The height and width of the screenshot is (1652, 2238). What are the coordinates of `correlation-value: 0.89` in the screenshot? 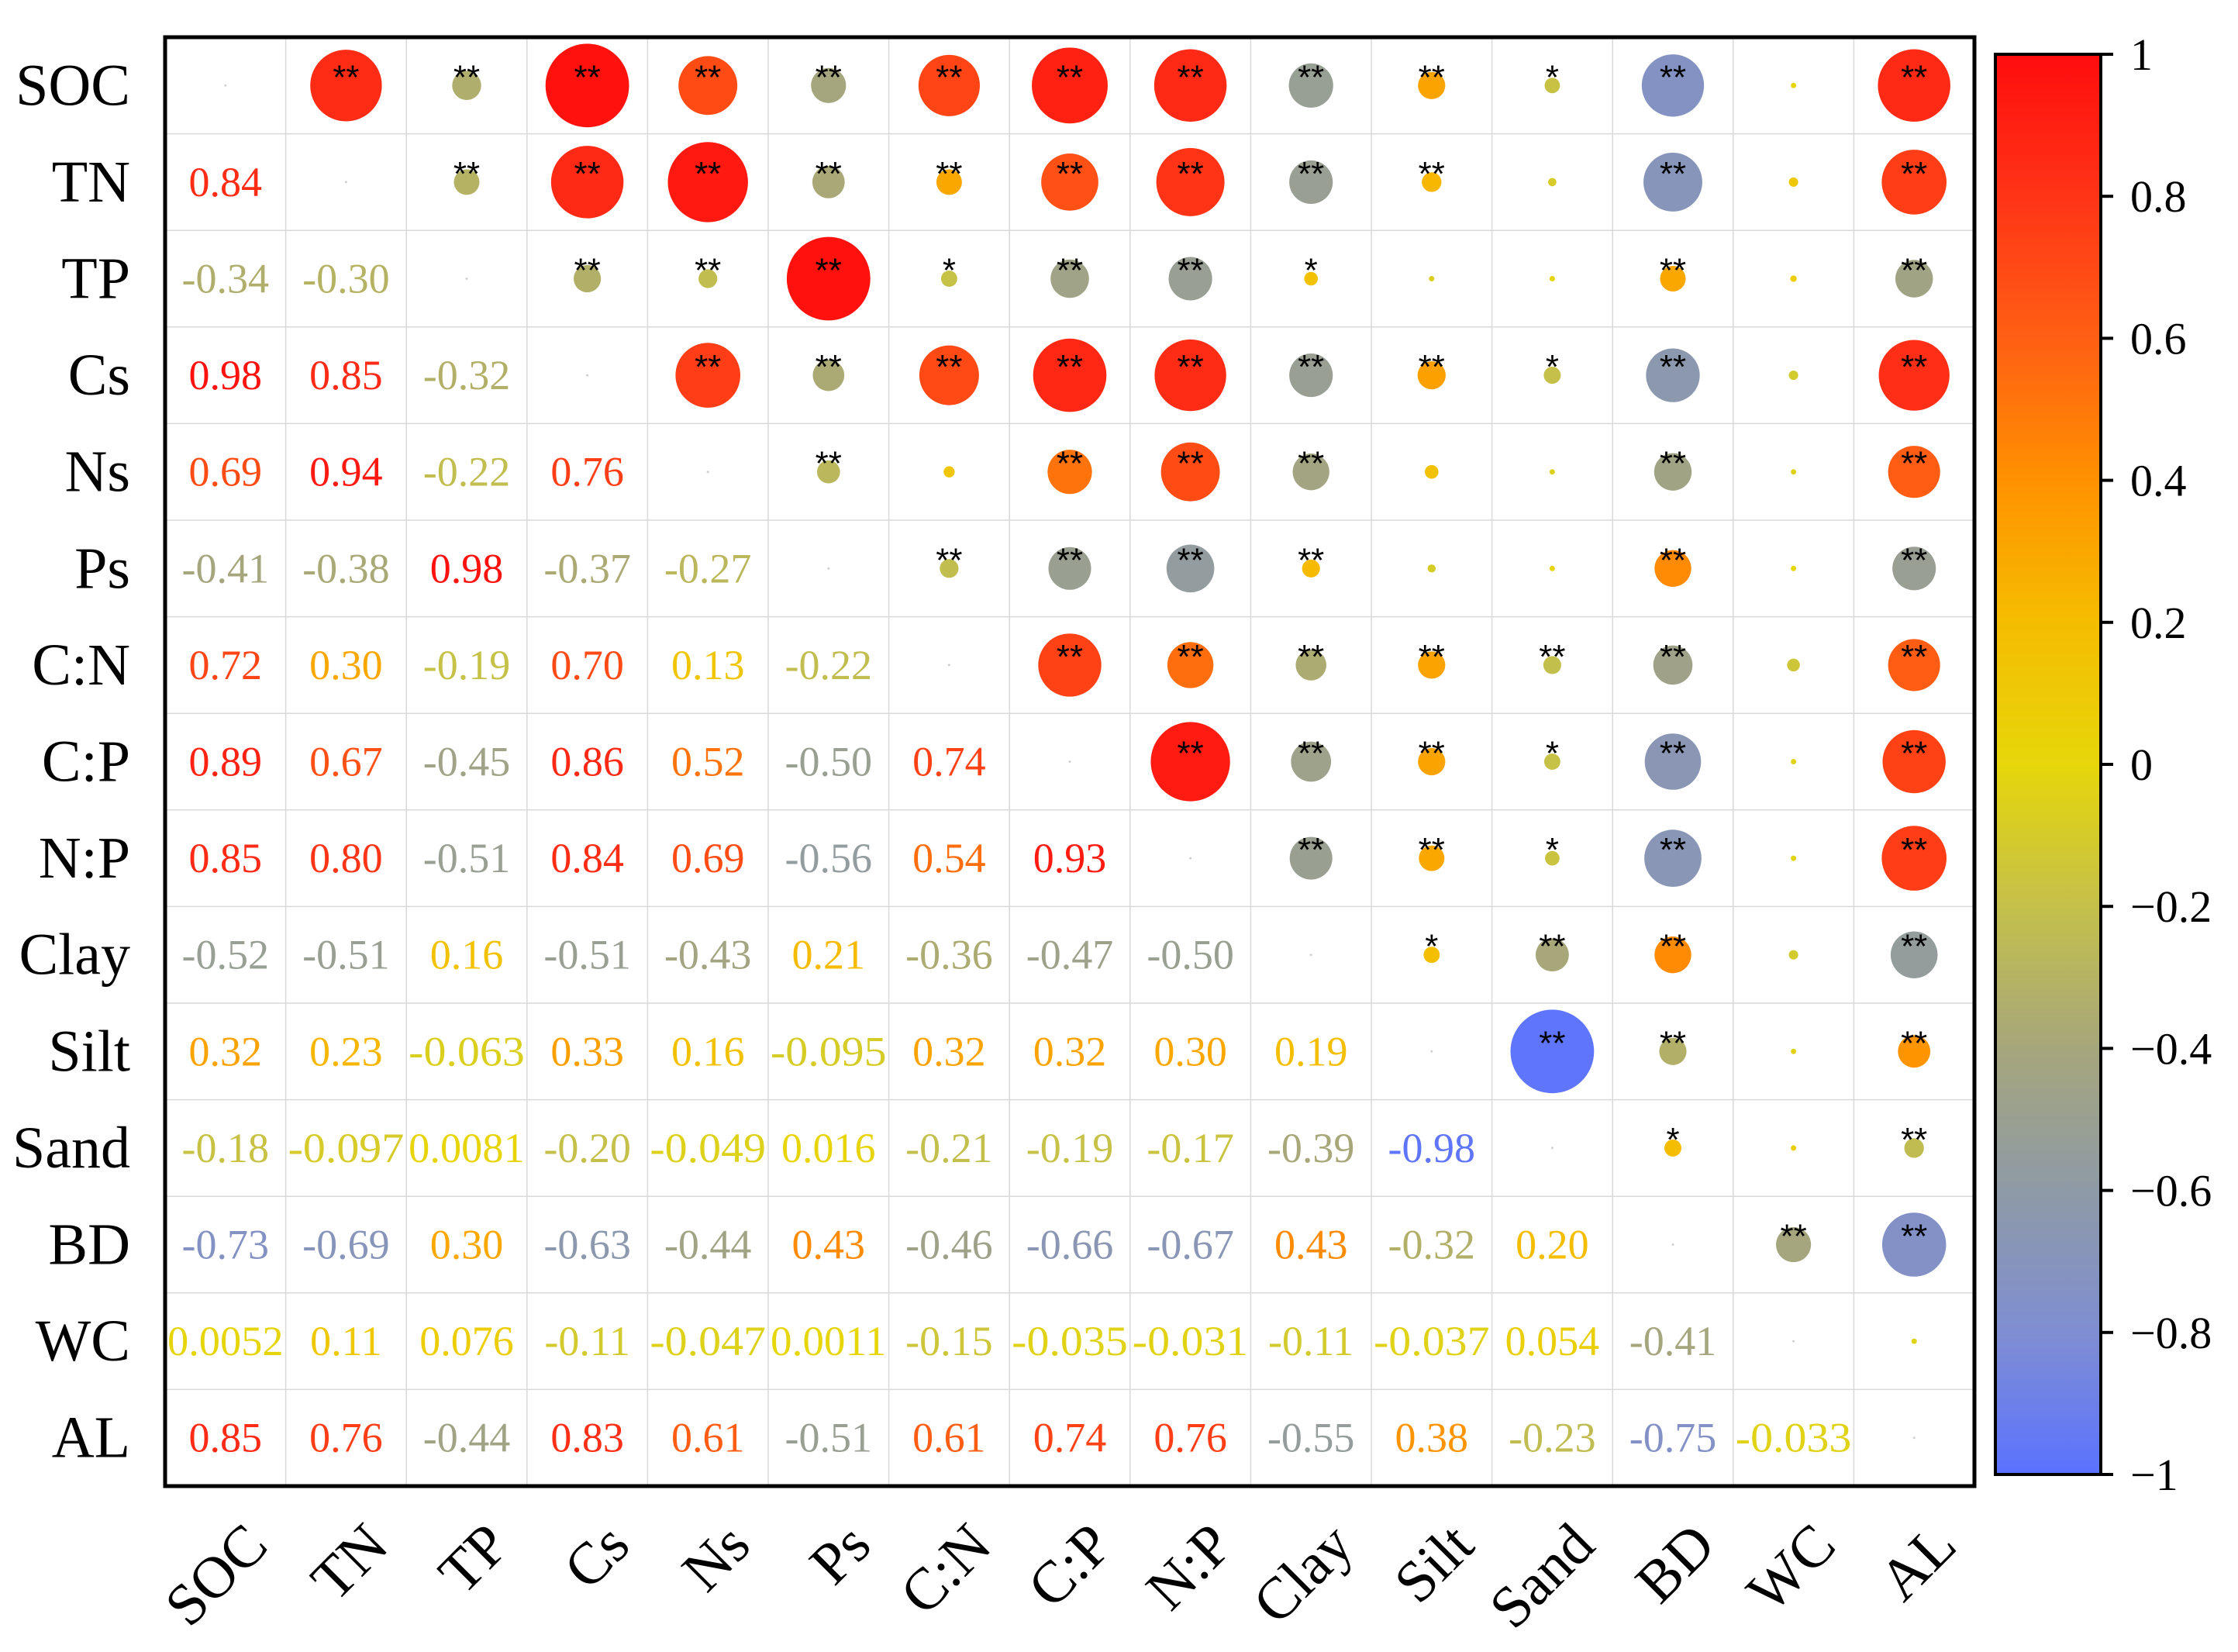 It's located at (226, 762).